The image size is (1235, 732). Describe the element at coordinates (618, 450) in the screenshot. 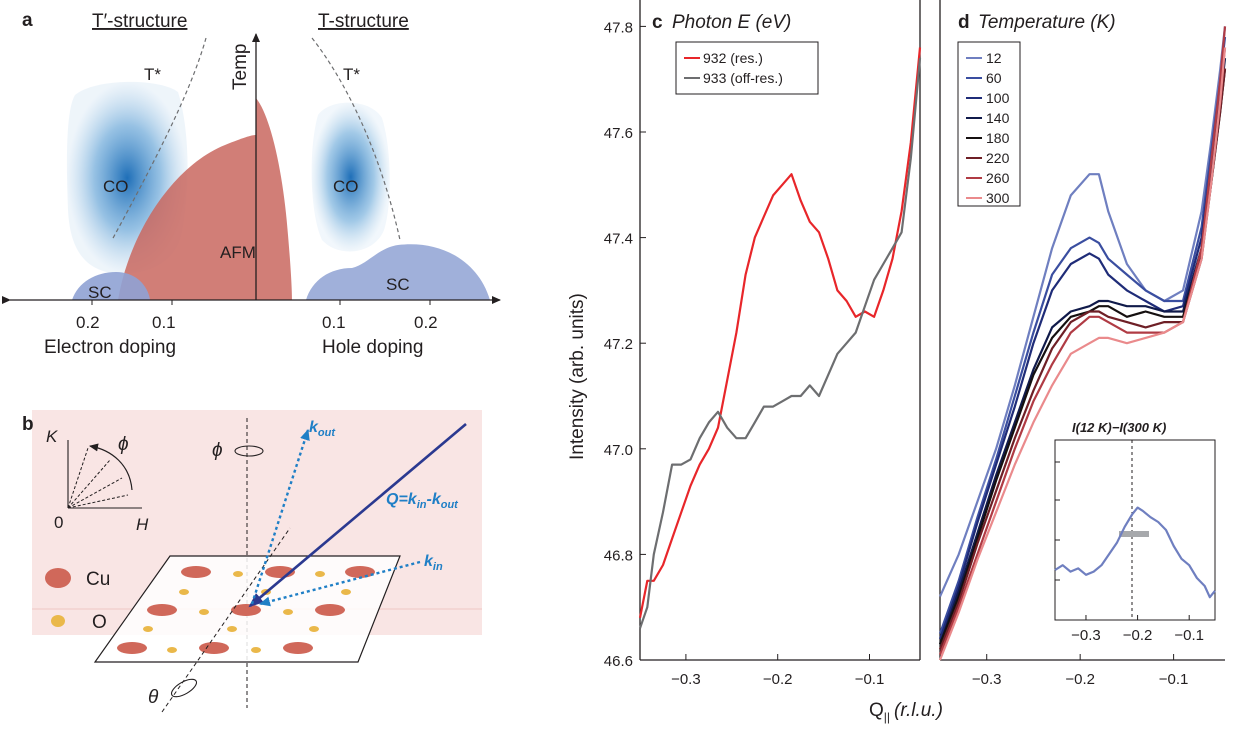

I see `y-tick-label: 47.0` at that location.